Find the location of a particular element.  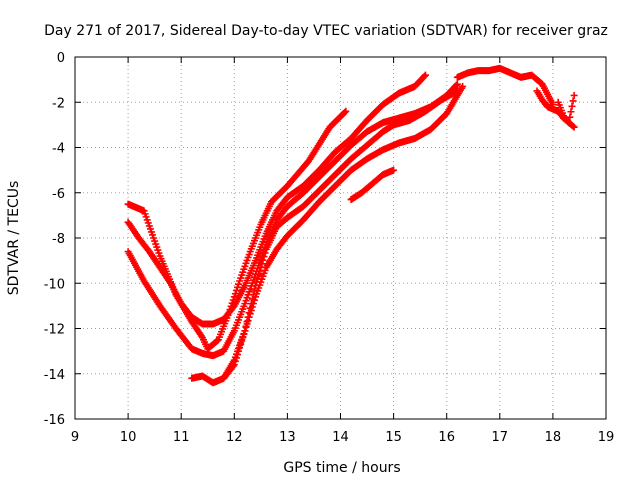

x-tick-label: 17 is located at coordinates (500, 437).